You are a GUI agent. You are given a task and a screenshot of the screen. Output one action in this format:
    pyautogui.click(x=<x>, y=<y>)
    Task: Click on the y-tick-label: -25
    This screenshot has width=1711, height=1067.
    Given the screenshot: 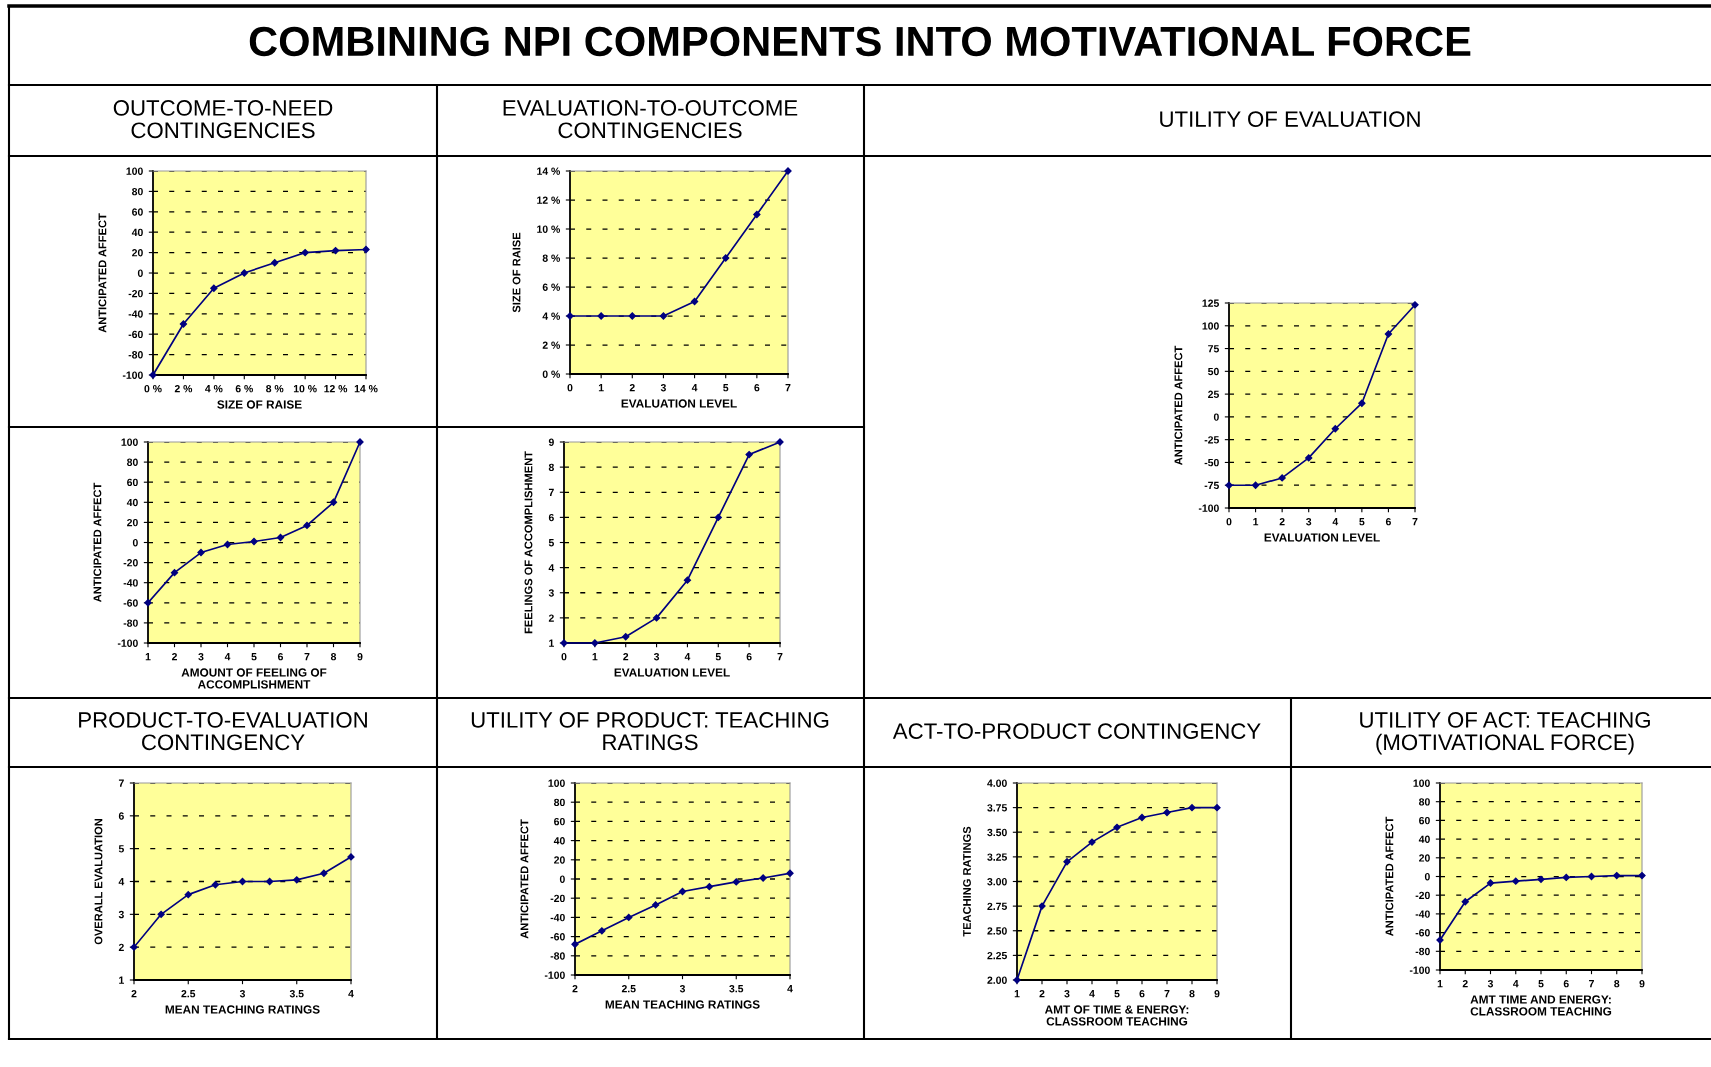 What is the action you would take?
    pyautogui.click(x=1211, y=440)
    